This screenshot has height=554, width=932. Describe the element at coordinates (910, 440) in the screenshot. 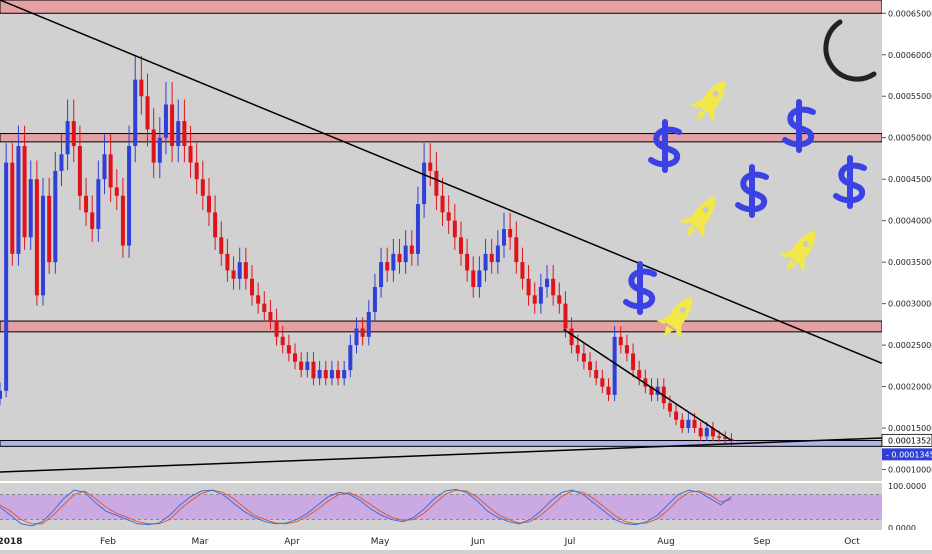

I see `last-price-label: 0.00013521` at that location.